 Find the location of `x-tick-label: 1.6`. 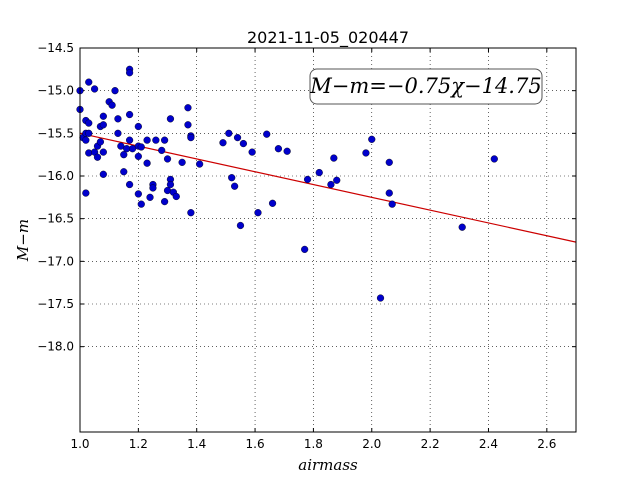

x-tick-label: 1.6 is located at coordinates (255, 444).